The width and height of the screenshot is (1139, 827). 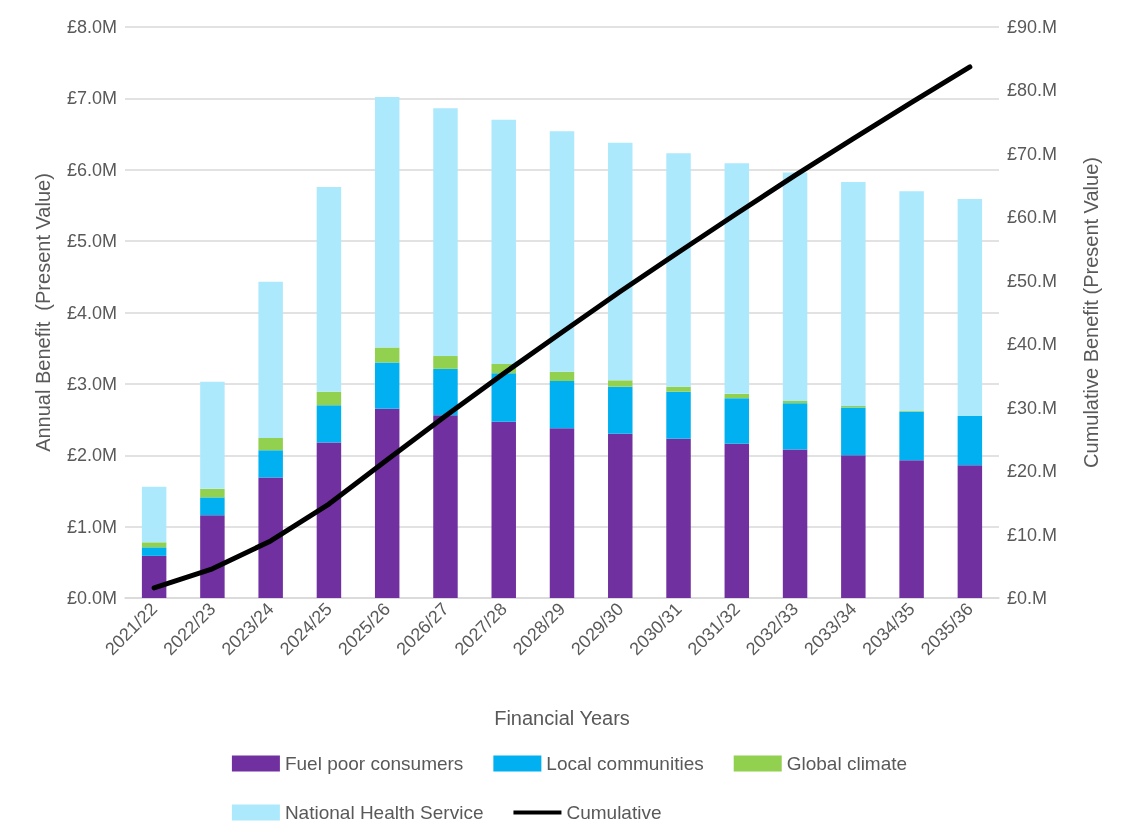 I want to click on y-tick-label: £4.0M, so click(x=91, y=312).